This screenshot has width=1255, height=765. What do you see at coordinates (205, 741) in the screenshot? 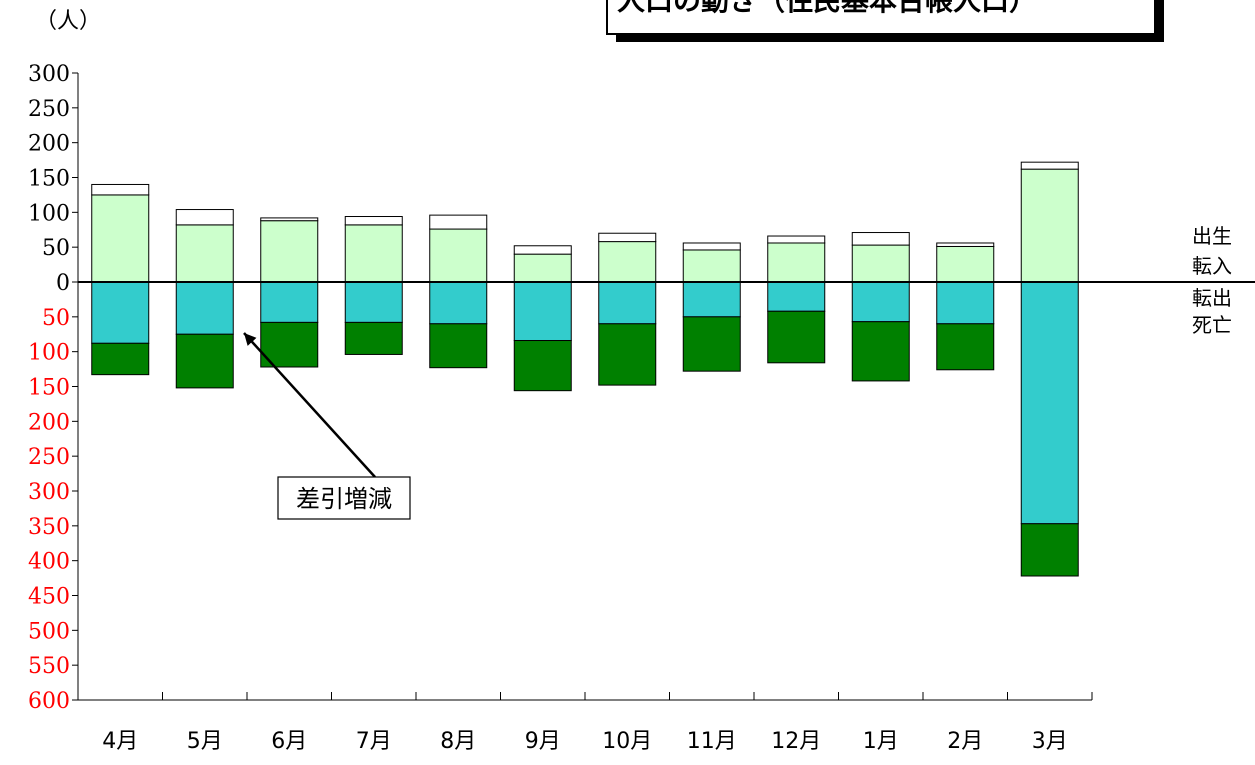
I see `x-category-label: 5月` at bounding box center [205, 741].